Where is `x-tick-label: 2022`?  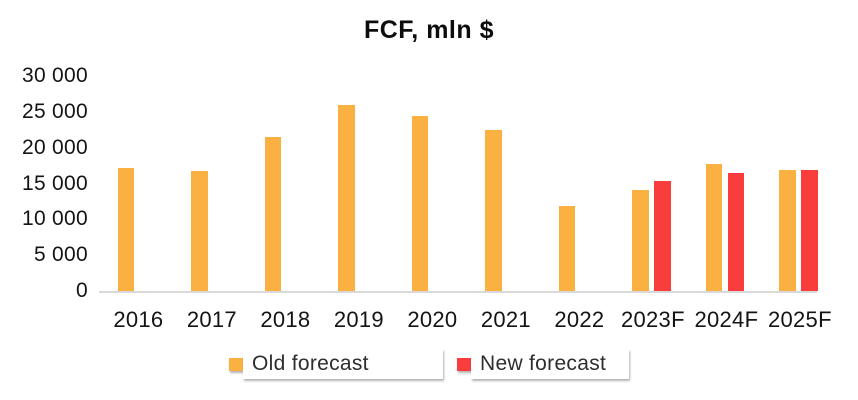
x-tick-label: 2022 is located at coordinates (579, 319).